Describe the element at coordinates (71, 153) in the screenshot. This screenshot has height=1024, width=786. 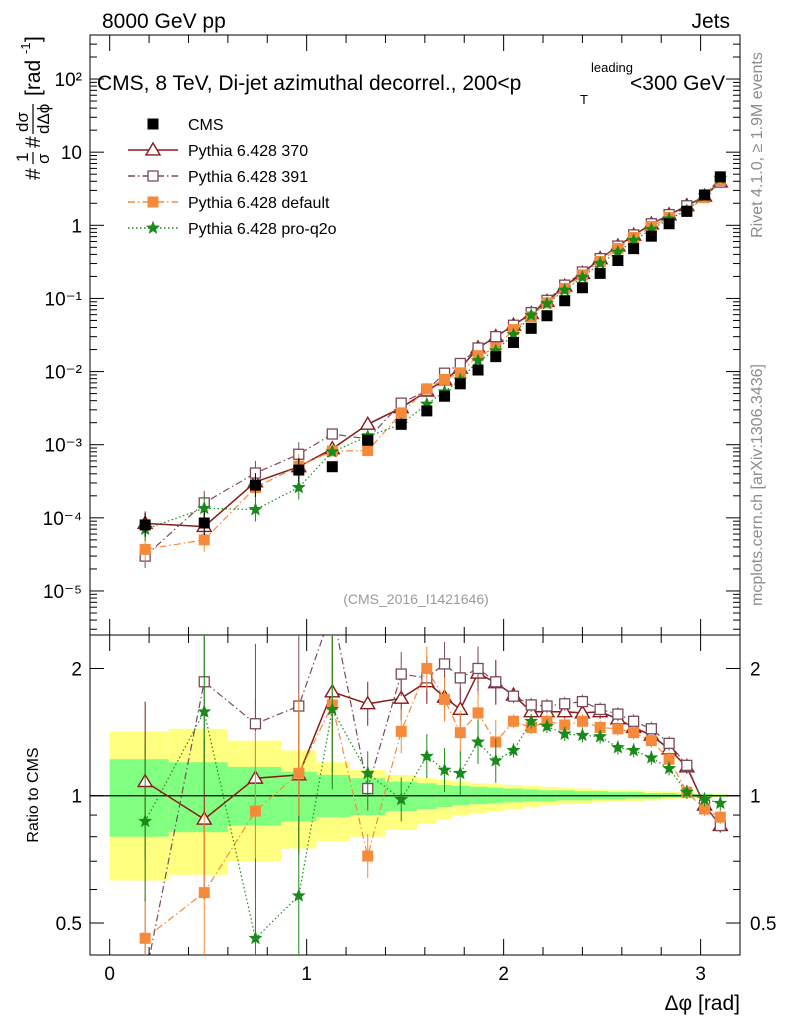
I see `y-tick-label: 10` at that location.